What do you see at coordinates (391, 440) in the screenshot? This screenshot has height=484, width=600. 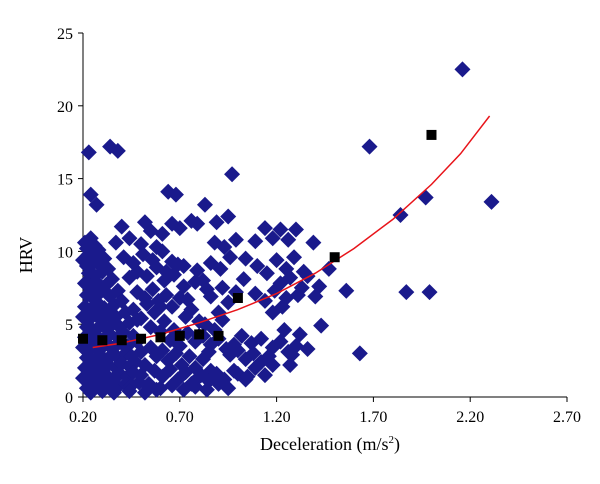 I see `x-axis-title-superscript: 2` at bounding box center [391, 440].